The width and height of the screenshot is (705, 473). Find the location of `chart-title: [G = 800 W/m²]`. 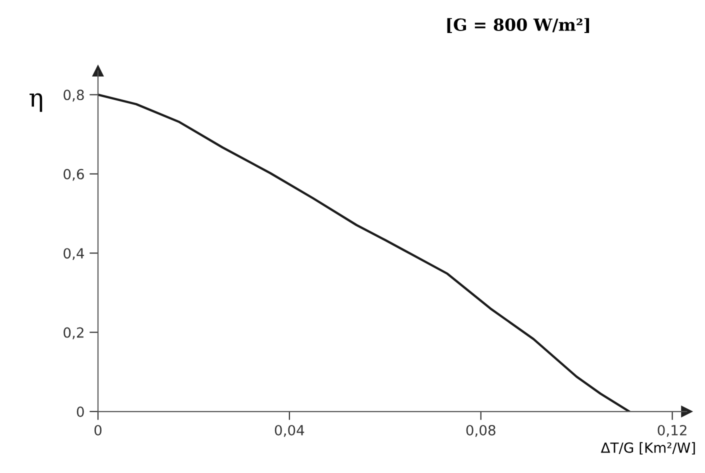

chart-title: [G = 800 W/m²] is located at coordinates (518, 25).